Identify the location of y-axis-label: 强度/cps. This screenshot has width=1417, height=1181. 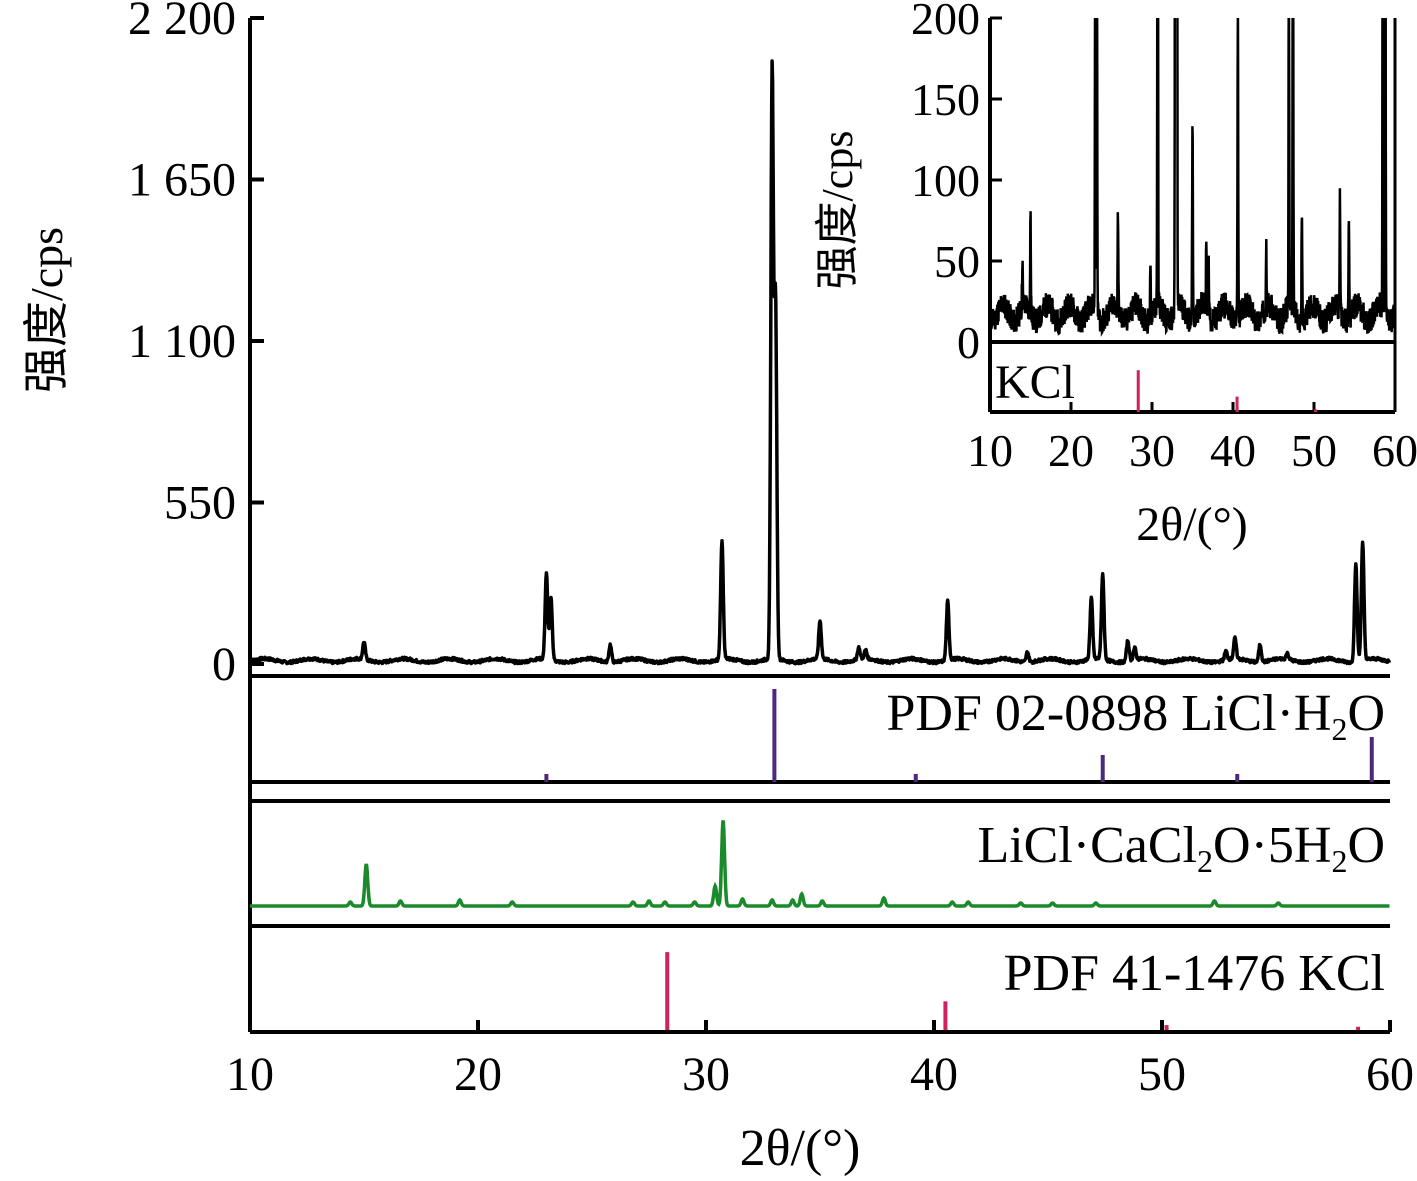
(46, 310).